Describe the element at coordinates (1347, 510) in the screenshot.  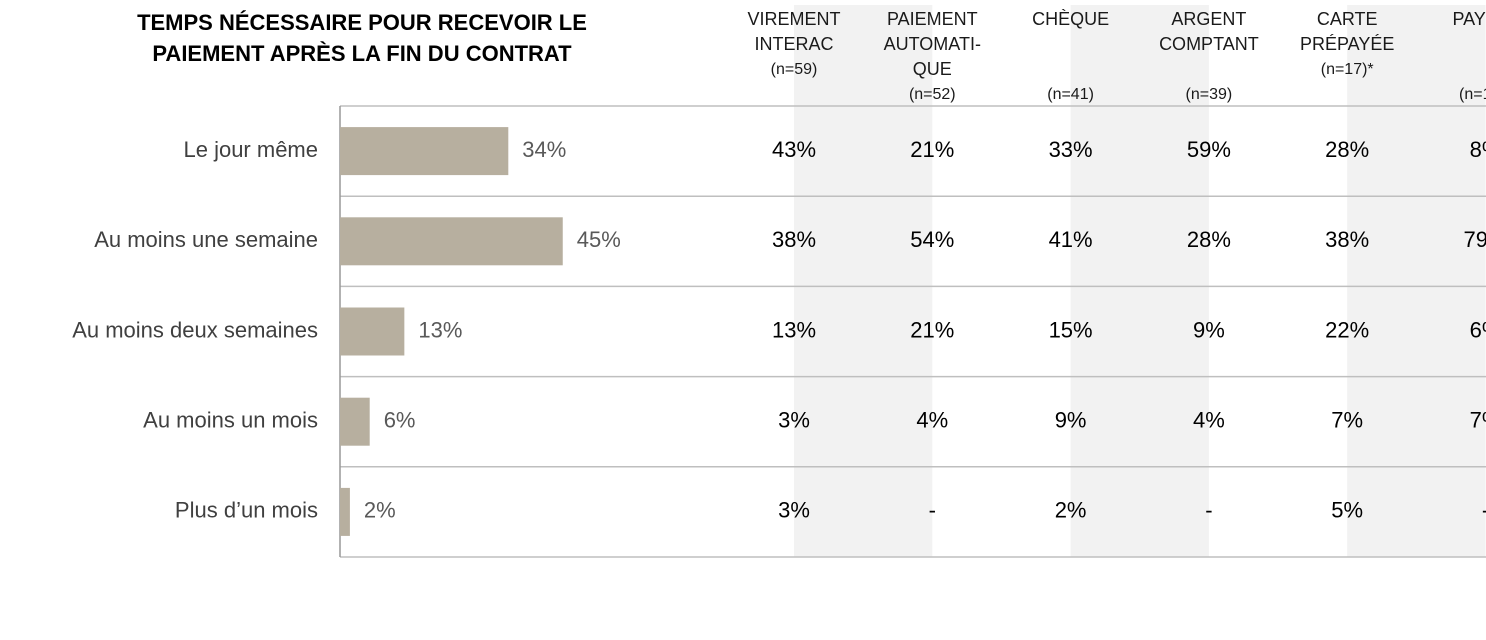
I see `table-cell: 5%` at that location.